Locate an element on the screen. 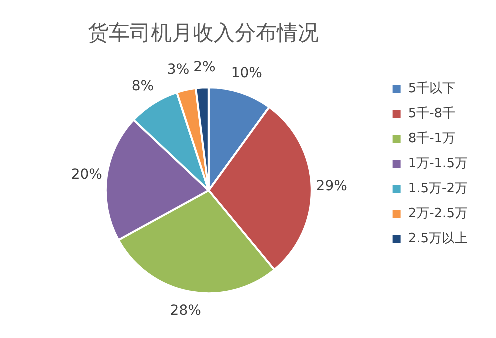 The width and height of the screenshot is (496, 338). data-label: 10% is located at coordinates (246, 73).